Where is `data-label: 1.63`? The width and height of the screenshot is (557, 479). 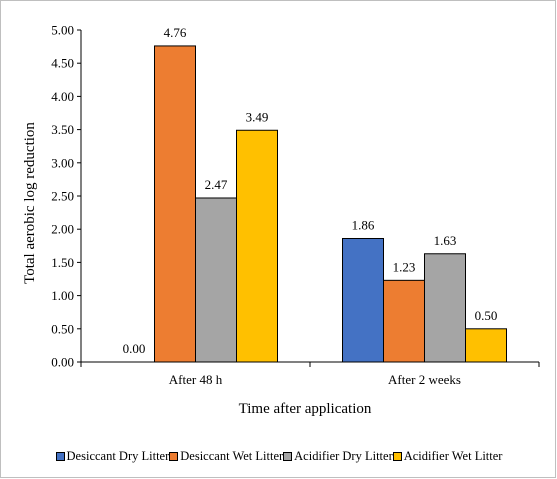
data-label: 1.63 is located at coordinates (445, 240).